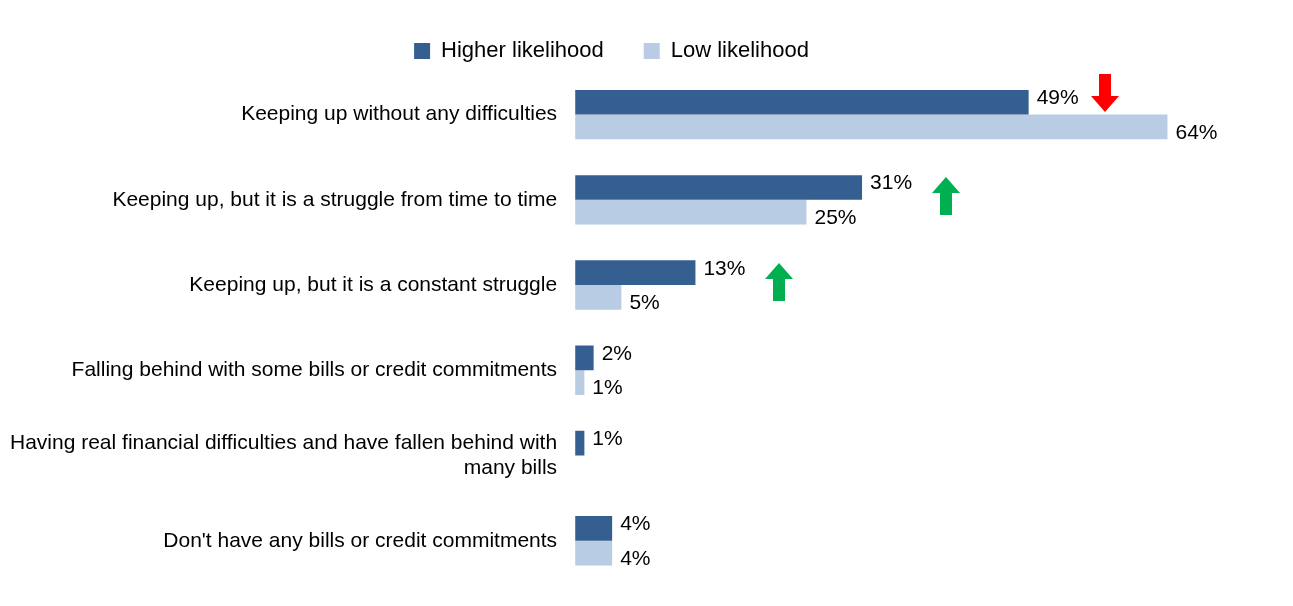  Describe the element at coordinates (335, 198) in the screenshot. I see `y-tick-label: Keeping up, but it is a struggle from time to time` at that location.